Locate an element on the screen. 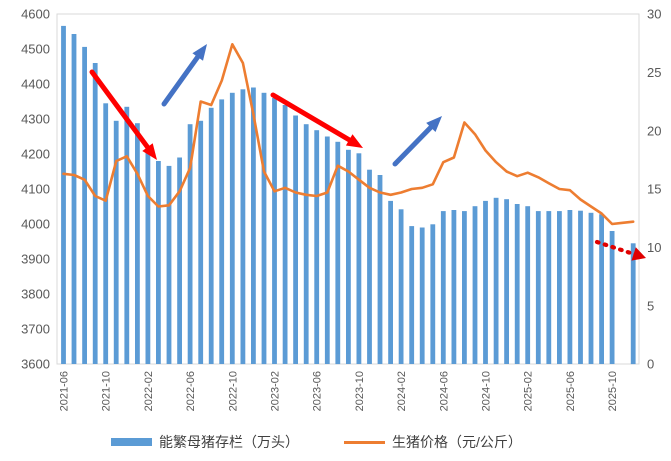 The image size is (671, 461). left-axis-tick: 4000 is located at coordinates (35, 224).